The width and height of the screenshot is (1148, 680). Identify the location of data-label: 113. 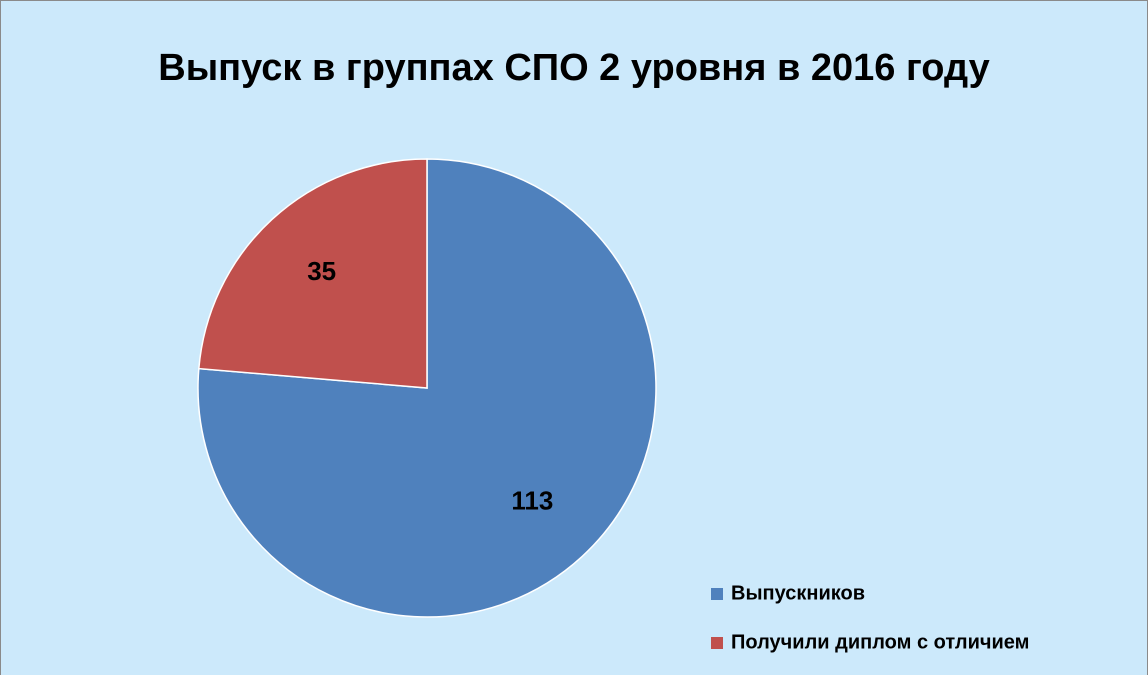
(532, 501).